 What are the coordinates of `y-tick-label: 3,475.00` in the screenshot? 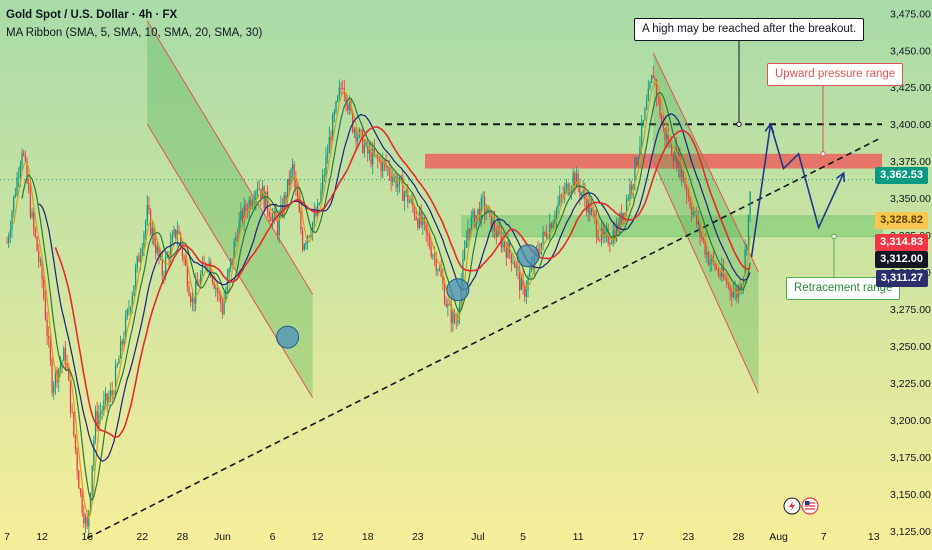 It's located at (910, 14).